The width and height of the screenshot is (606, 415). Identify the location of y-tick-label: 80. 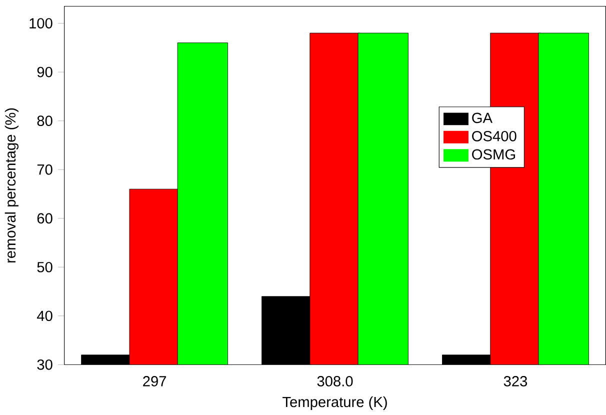
(44, 121).